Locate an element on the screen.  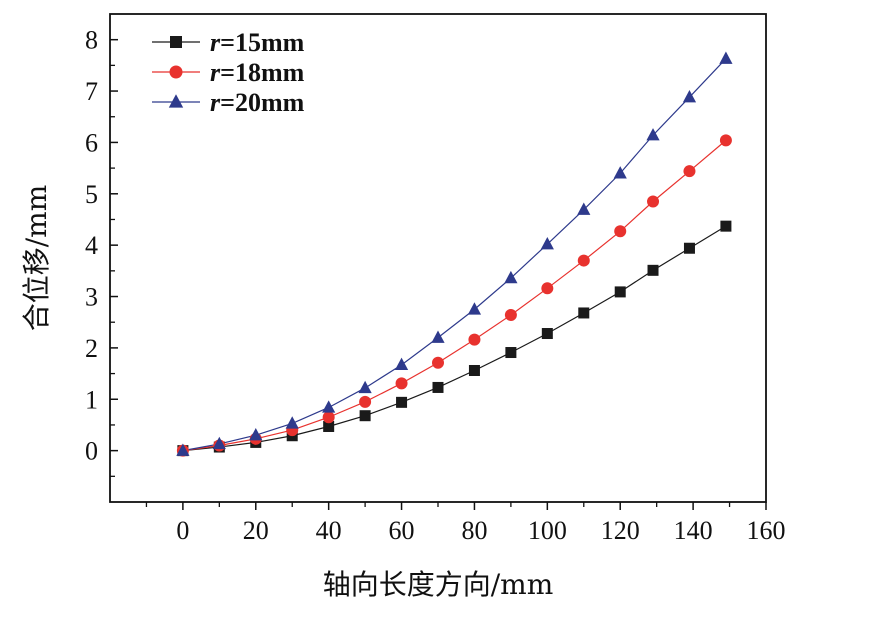
x-tick-label: 80 is located at coordinates (474, 530).